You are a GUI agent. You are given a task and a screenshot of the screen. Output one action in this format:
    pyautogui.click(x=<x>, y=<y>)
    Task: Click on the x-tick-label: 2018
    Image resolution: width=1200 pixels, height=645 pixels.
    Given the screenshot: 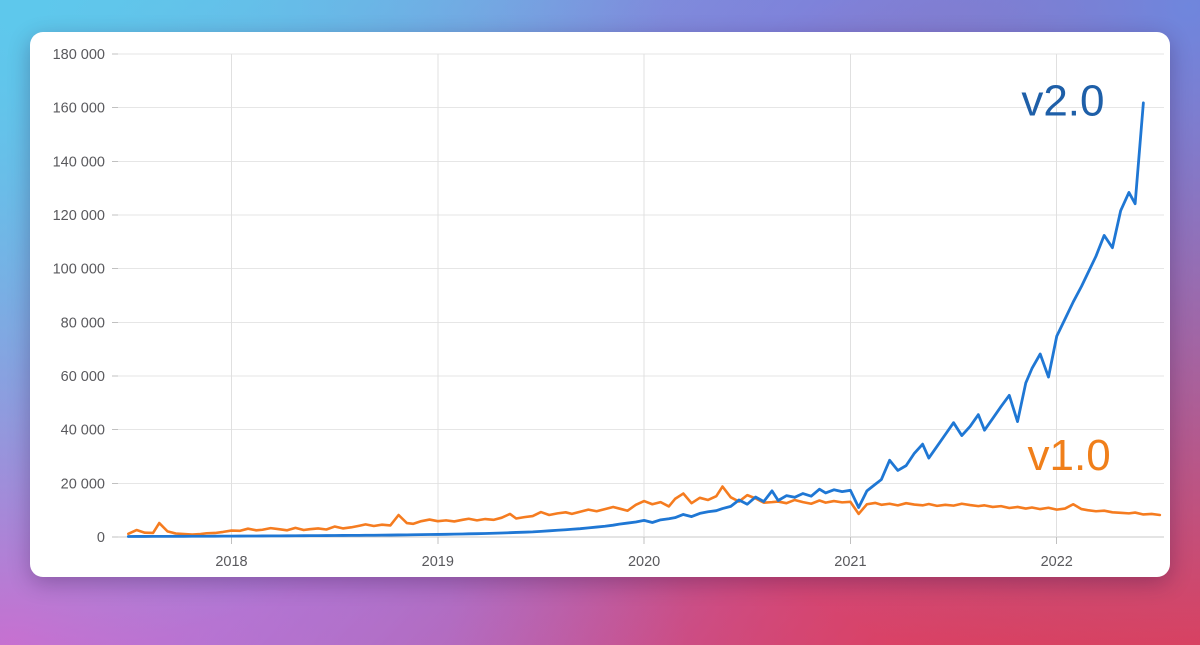 What is the action you would take?
    pyautogui.click(x=231, y=562)
    